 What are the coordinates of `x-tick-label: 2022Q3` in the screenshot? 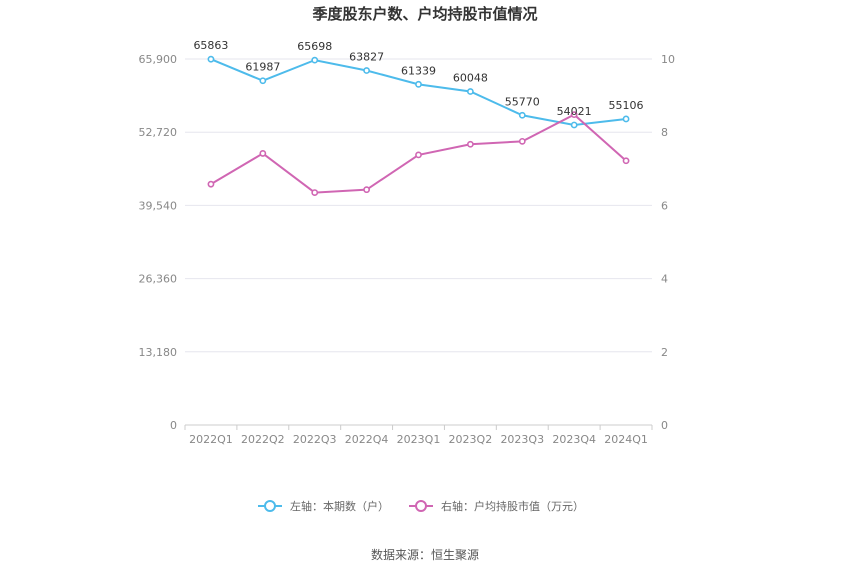 It's located at (315, 439).